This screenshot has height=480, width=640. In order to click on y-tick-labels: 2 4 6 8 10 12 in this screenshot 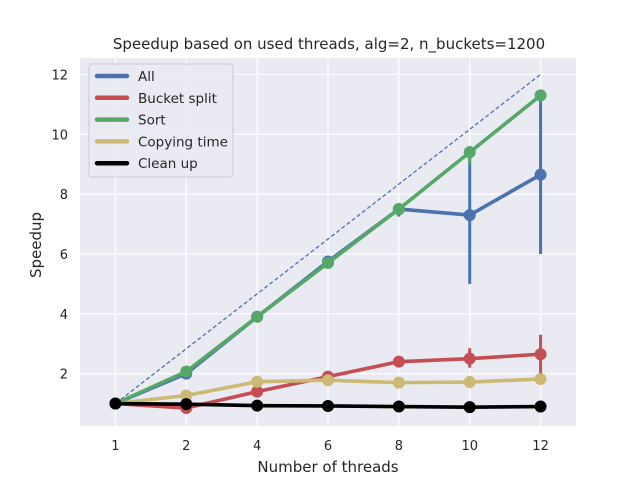, I will do `click(59, 225)`.